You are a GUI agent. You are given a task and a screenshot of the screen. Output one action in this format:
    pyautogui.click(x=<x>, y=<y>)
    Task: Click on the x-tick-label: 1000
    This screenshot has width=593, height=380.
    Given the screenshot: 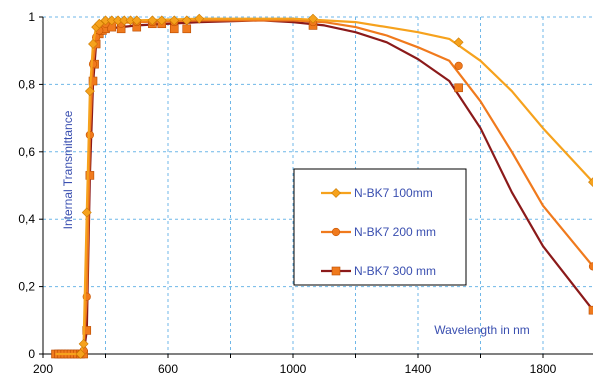 What is the action you would take?
    pyautogui.click(x=293, y=369)
    